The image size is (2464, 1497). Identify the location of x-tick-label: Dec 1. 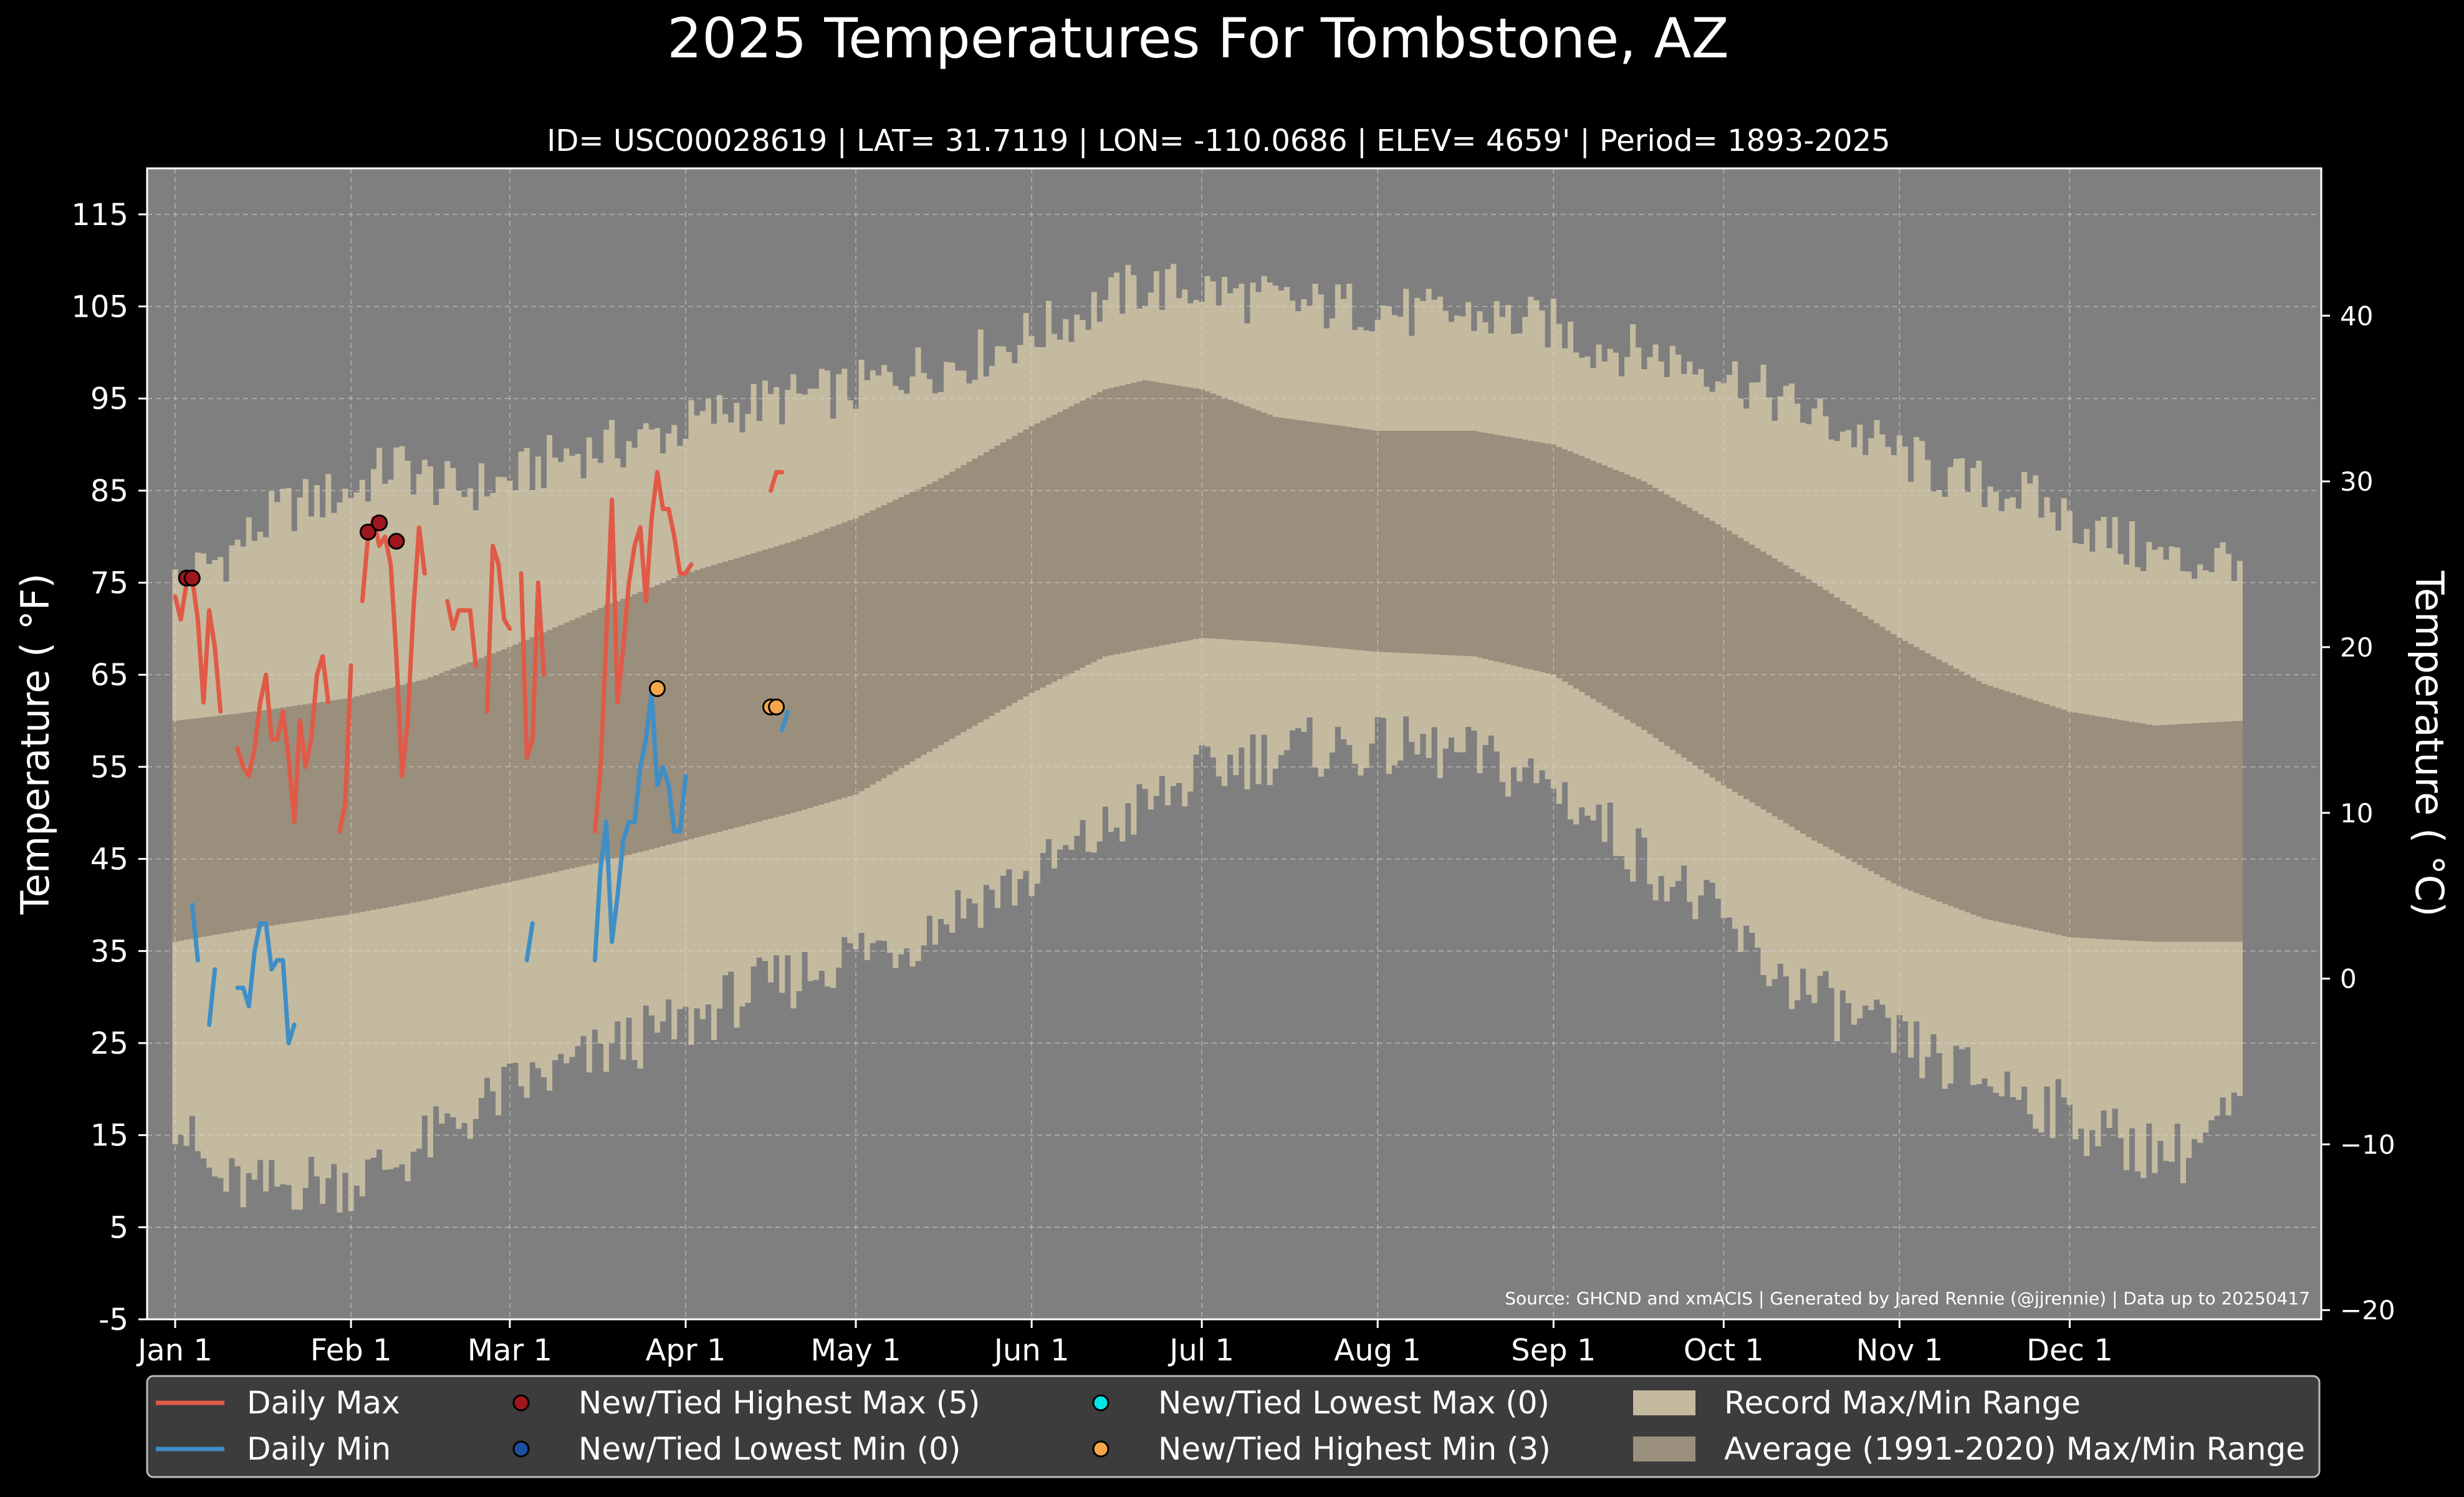
(2069, 1350).